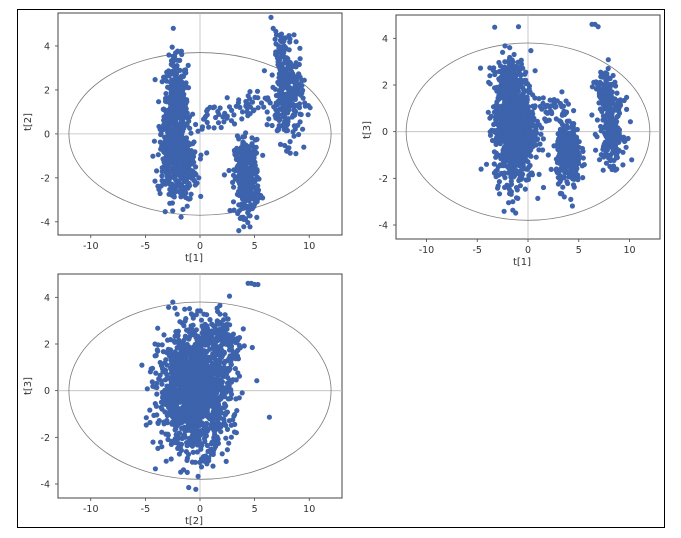 This screenshot has width=681, height=538. I want to click on y-tick-label: -4, so click(45, 485).